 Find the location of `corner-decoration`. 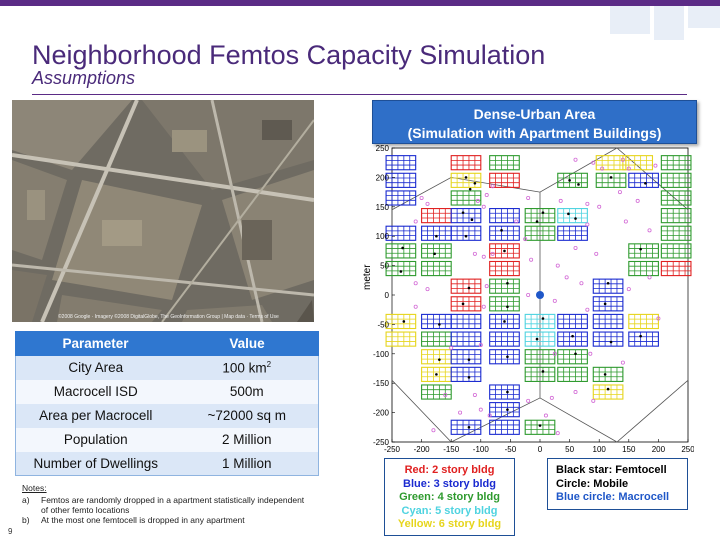

corner-decoration is located at coordinates (665, 23).